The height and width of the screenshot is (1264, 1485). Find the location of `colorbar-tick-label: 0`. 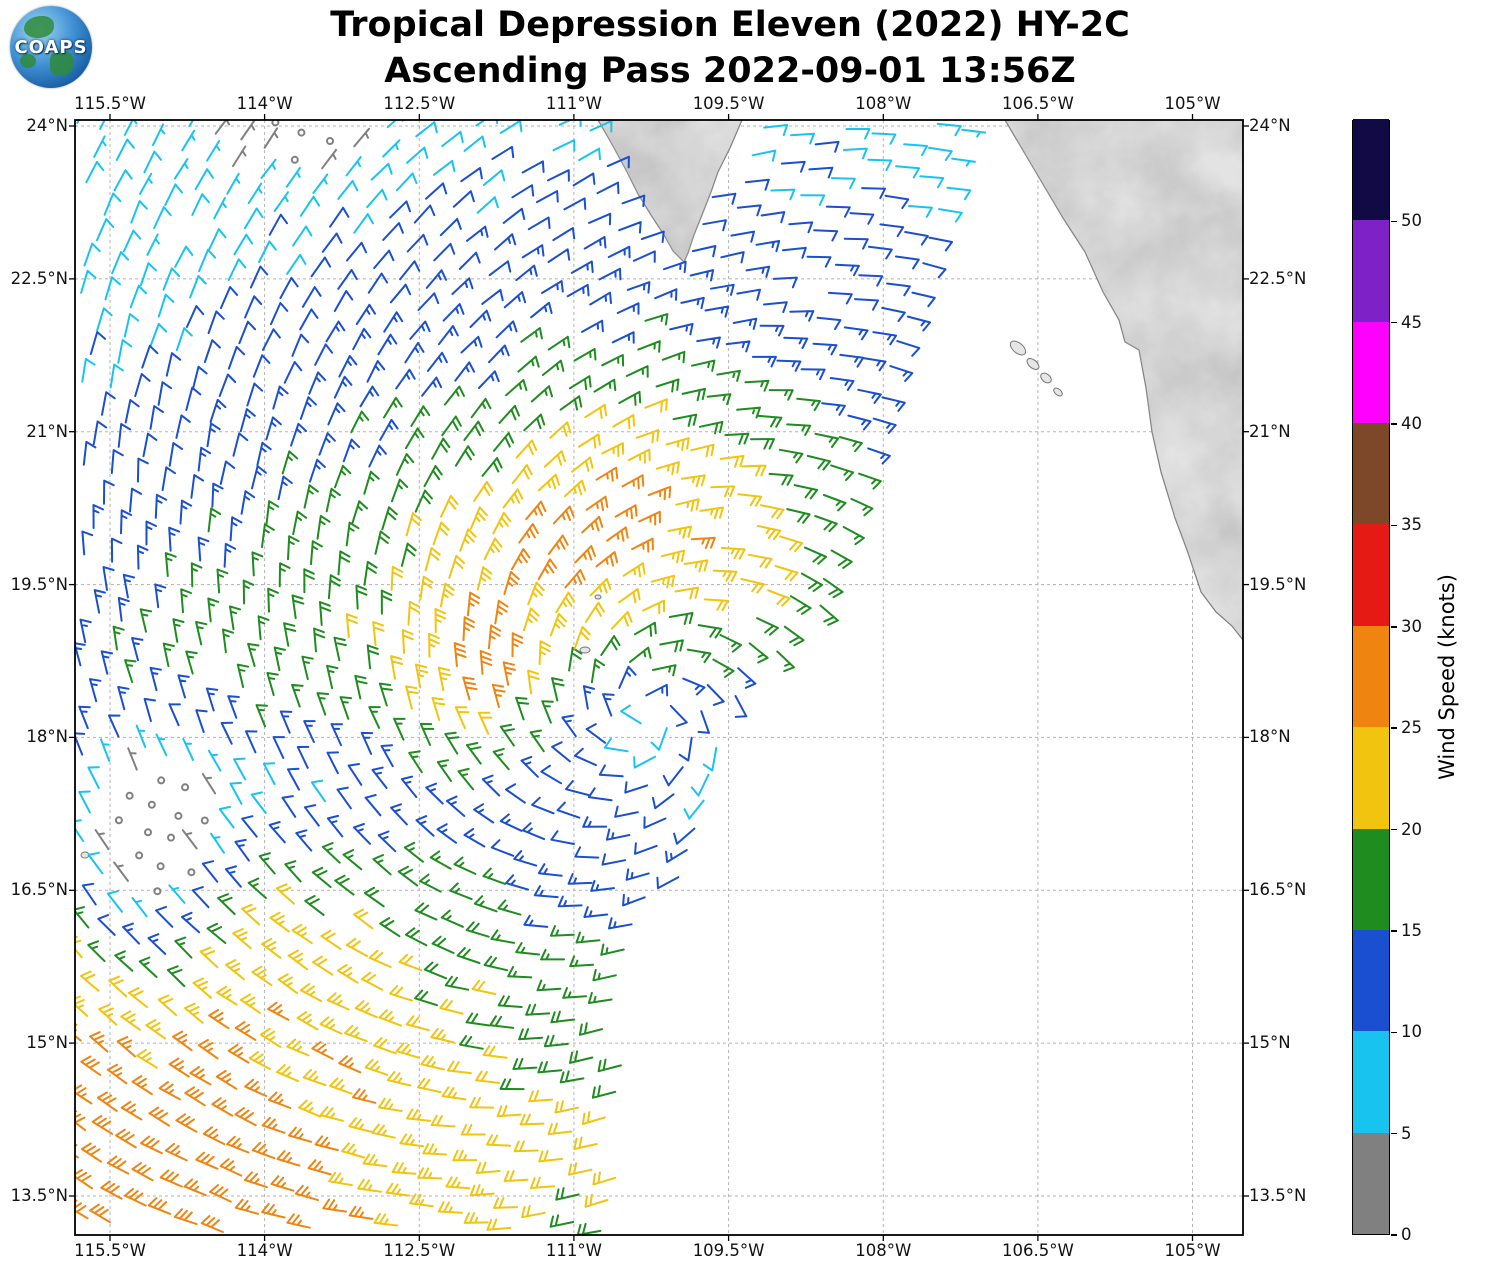

colorbar-tick-label: 0 is located at coordinates (1406, 1234).